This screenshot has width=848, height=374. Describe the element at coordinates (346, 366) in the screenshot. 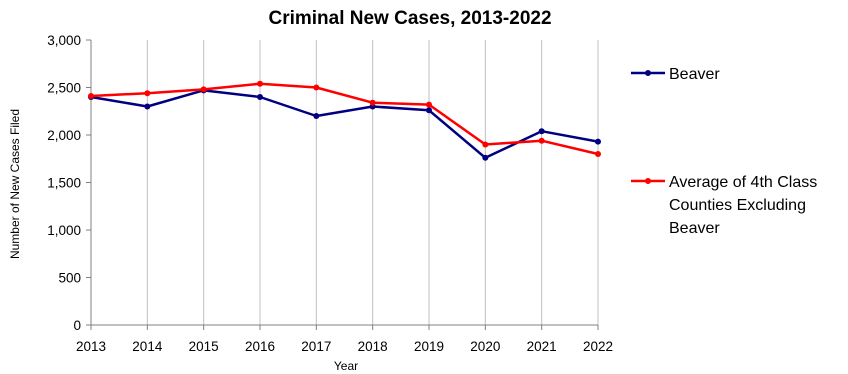

I see `x-axis-label: Year` at that location.